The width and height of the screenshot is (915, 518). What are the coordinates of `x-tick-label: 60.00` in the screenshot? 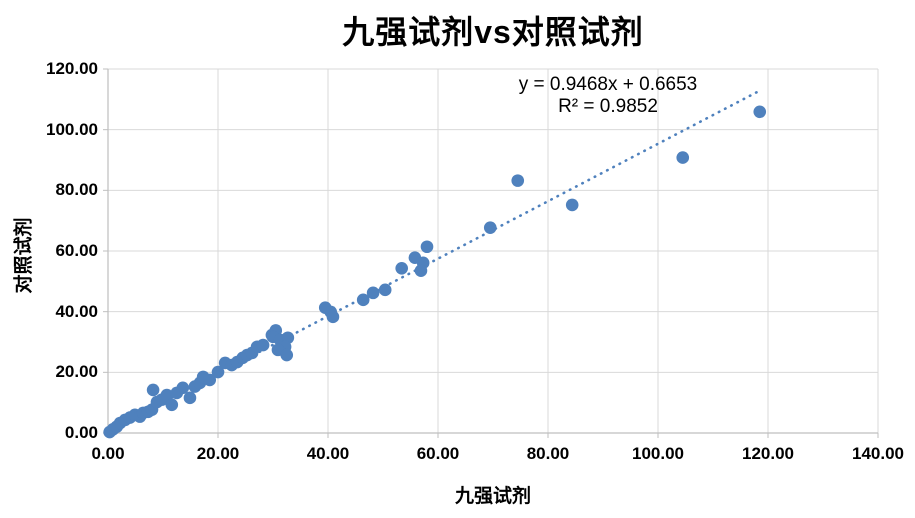 It's located at (438, 453).